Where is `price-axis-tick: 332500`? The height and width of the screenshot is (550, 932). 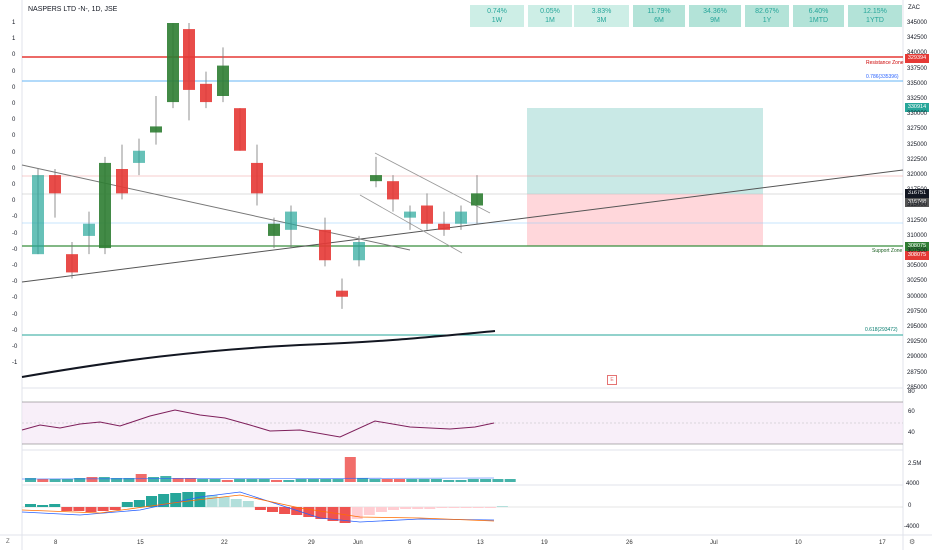 price-axis-tick: 332500 is located at coordinates (917, 99).